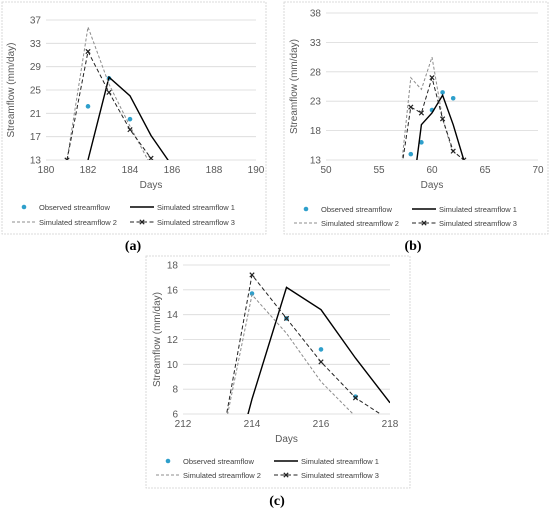  Describe the element at coordinates (173, 365) in the screenshot. I see `y-tick-label: 10` at that location.